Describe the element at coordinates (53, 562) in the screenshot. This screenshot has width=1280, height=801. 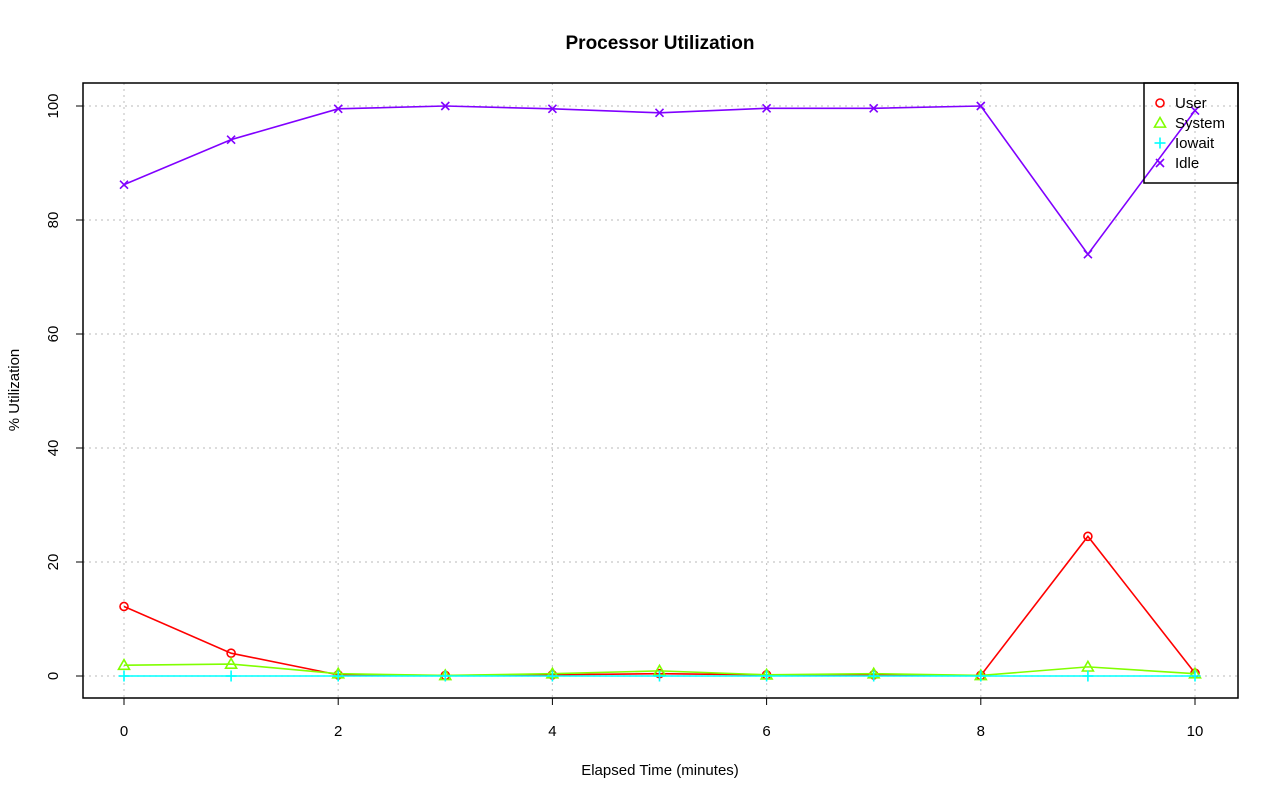
I see `y-tick-label: 20` at that location.